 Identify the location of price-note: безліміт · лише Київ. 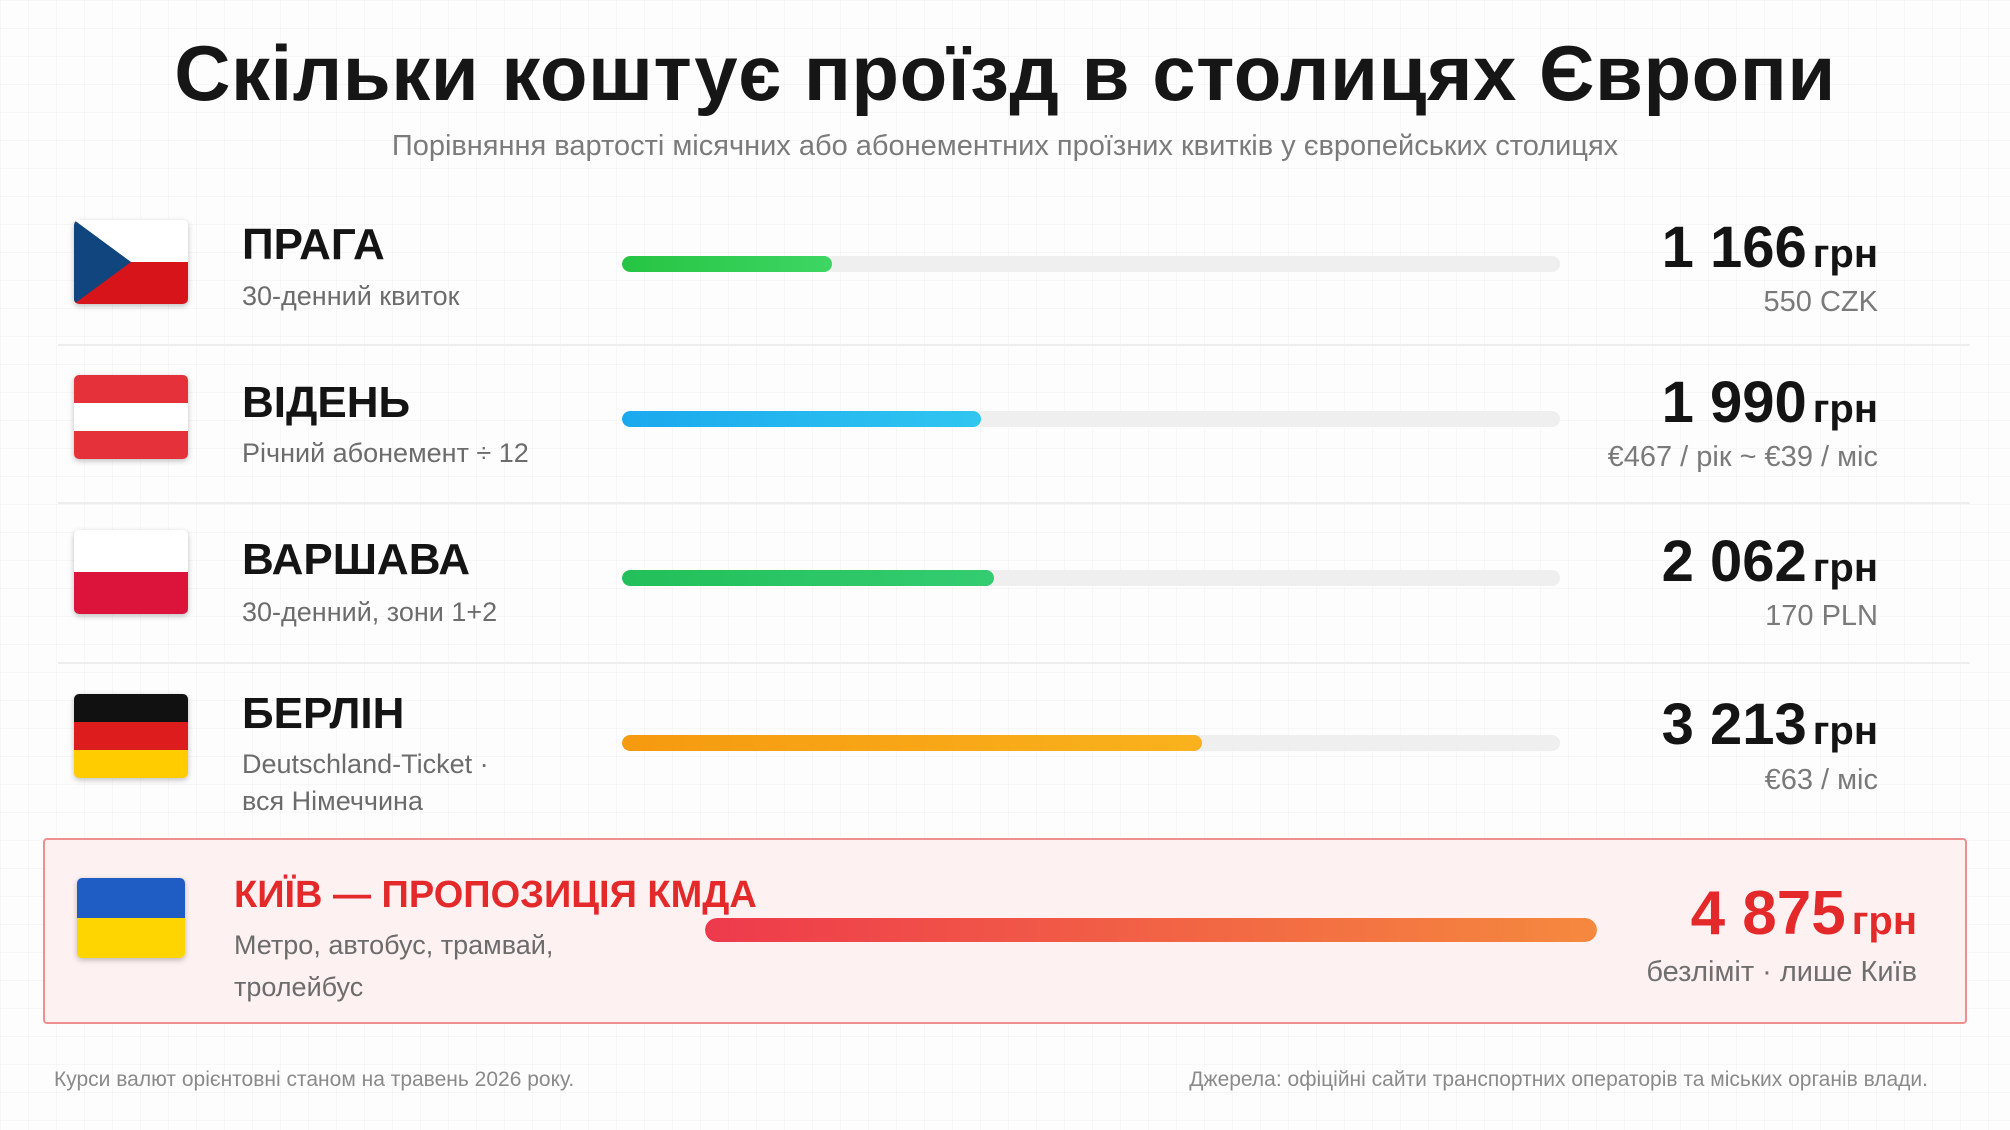
(1781, 972).